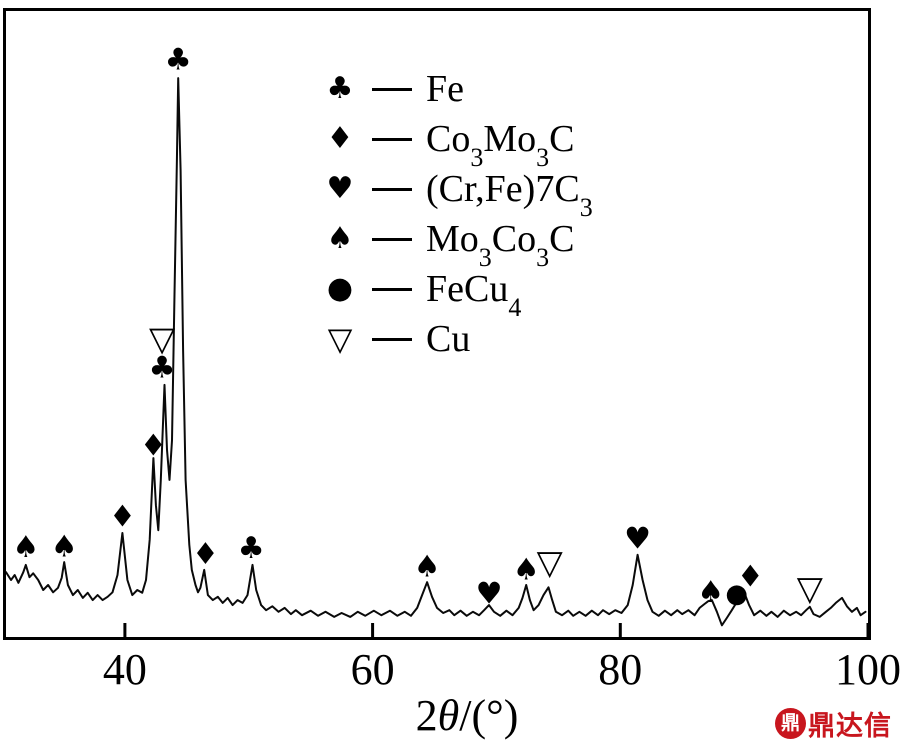  What do you see at coordinates (340, 138) in the screenshot?
I see `diamond-legend-icon: ♦` at bounding box center [340, 138].